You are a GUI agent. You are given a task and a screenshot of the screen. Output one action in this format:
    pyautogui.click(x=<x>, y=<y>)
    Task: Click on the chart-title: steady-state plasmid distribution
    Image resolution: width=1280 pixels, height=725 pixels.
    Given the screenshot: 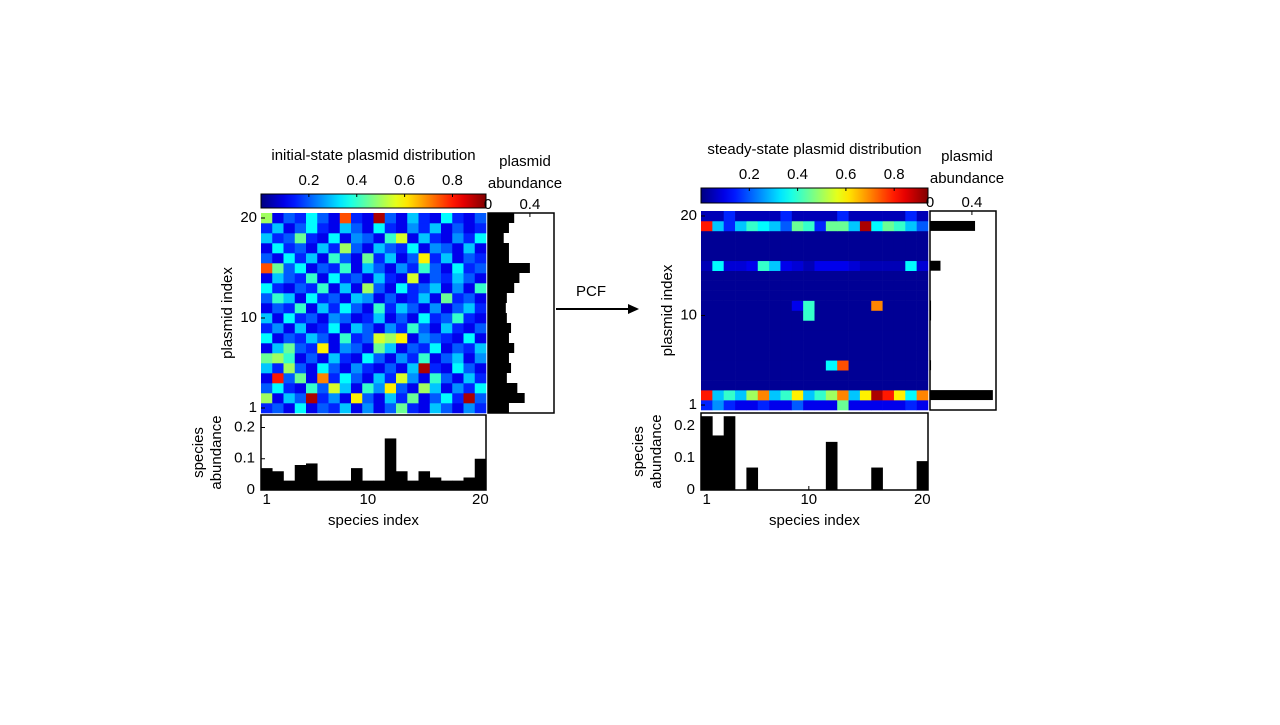 What is the action you would take?
    pyautogui.click(x=814, y=149)
    